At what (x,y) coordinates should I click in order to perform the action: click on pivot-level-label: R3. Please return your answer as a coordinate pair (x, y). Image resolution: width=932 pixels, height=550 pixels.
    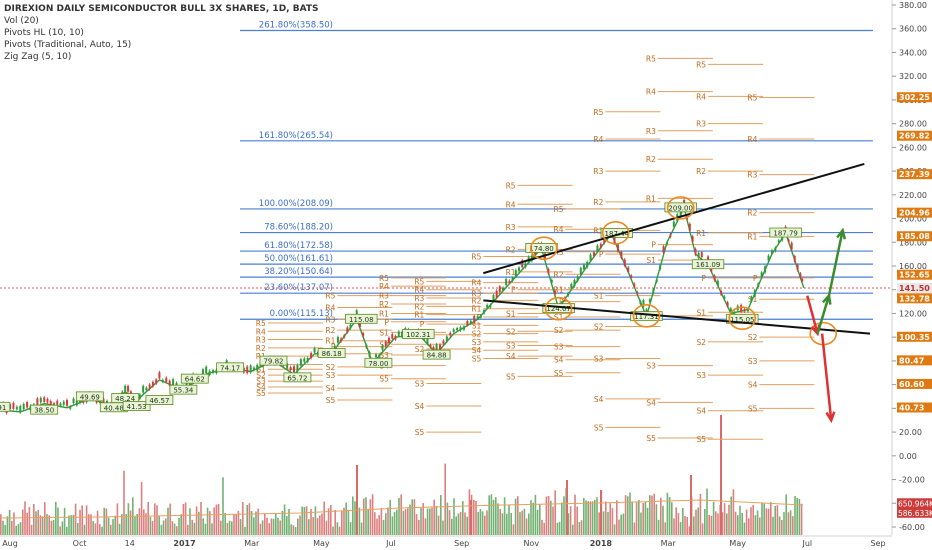
    Looking at the image, I should click on (598, 171).